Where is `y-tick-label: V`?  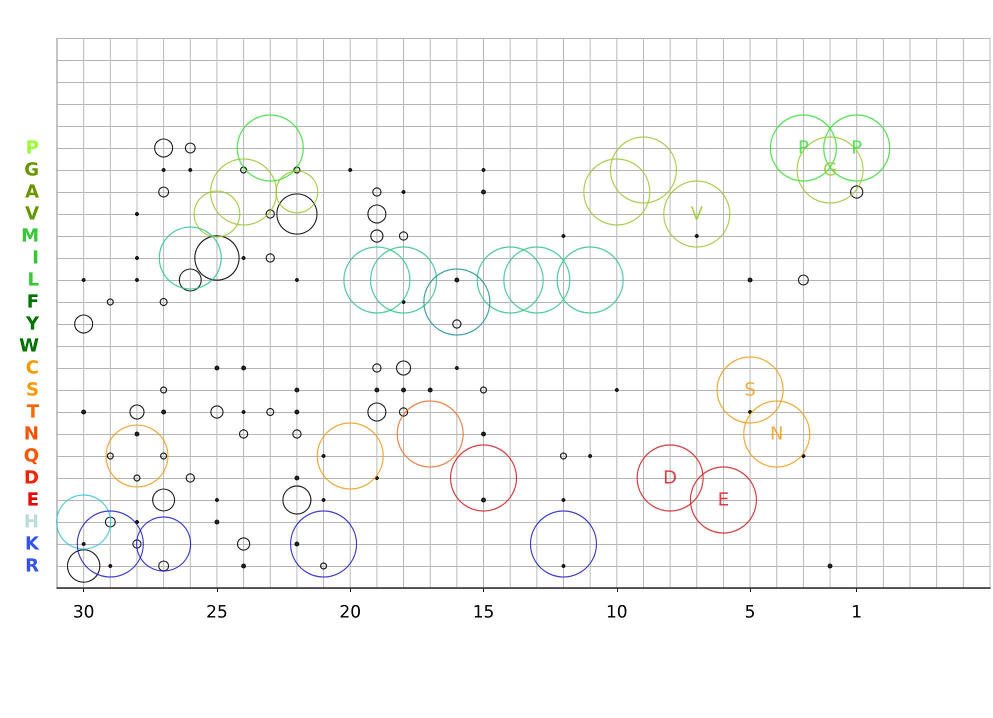
y-tick-label: V is located at coordinates (32, 214).